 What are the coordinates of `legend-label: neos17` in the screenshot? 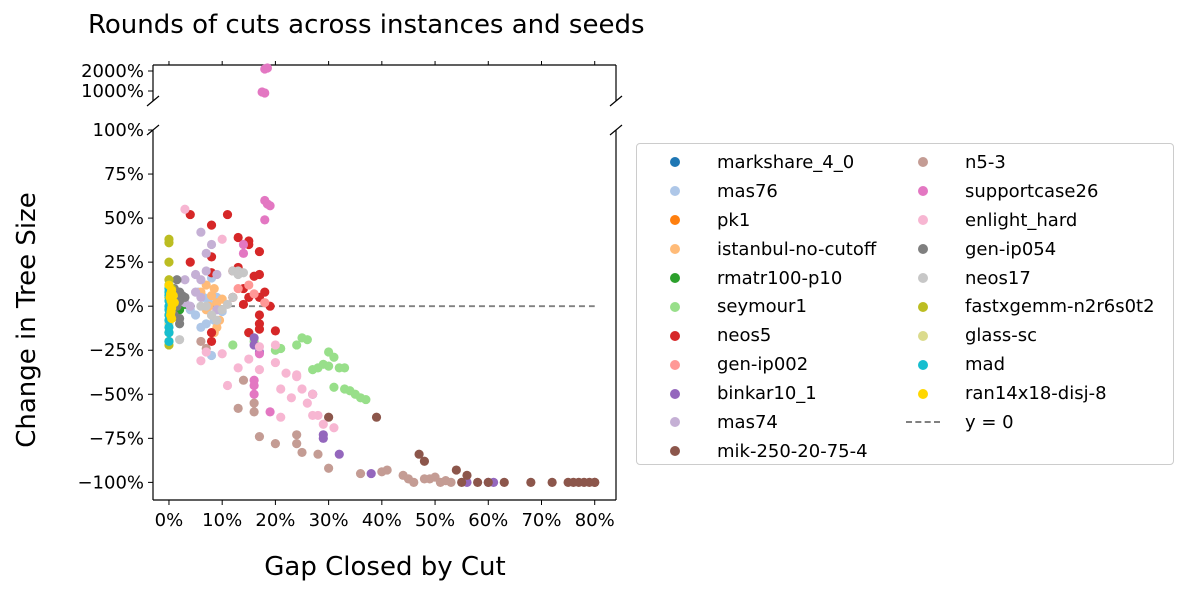 It's located at (998, 278).